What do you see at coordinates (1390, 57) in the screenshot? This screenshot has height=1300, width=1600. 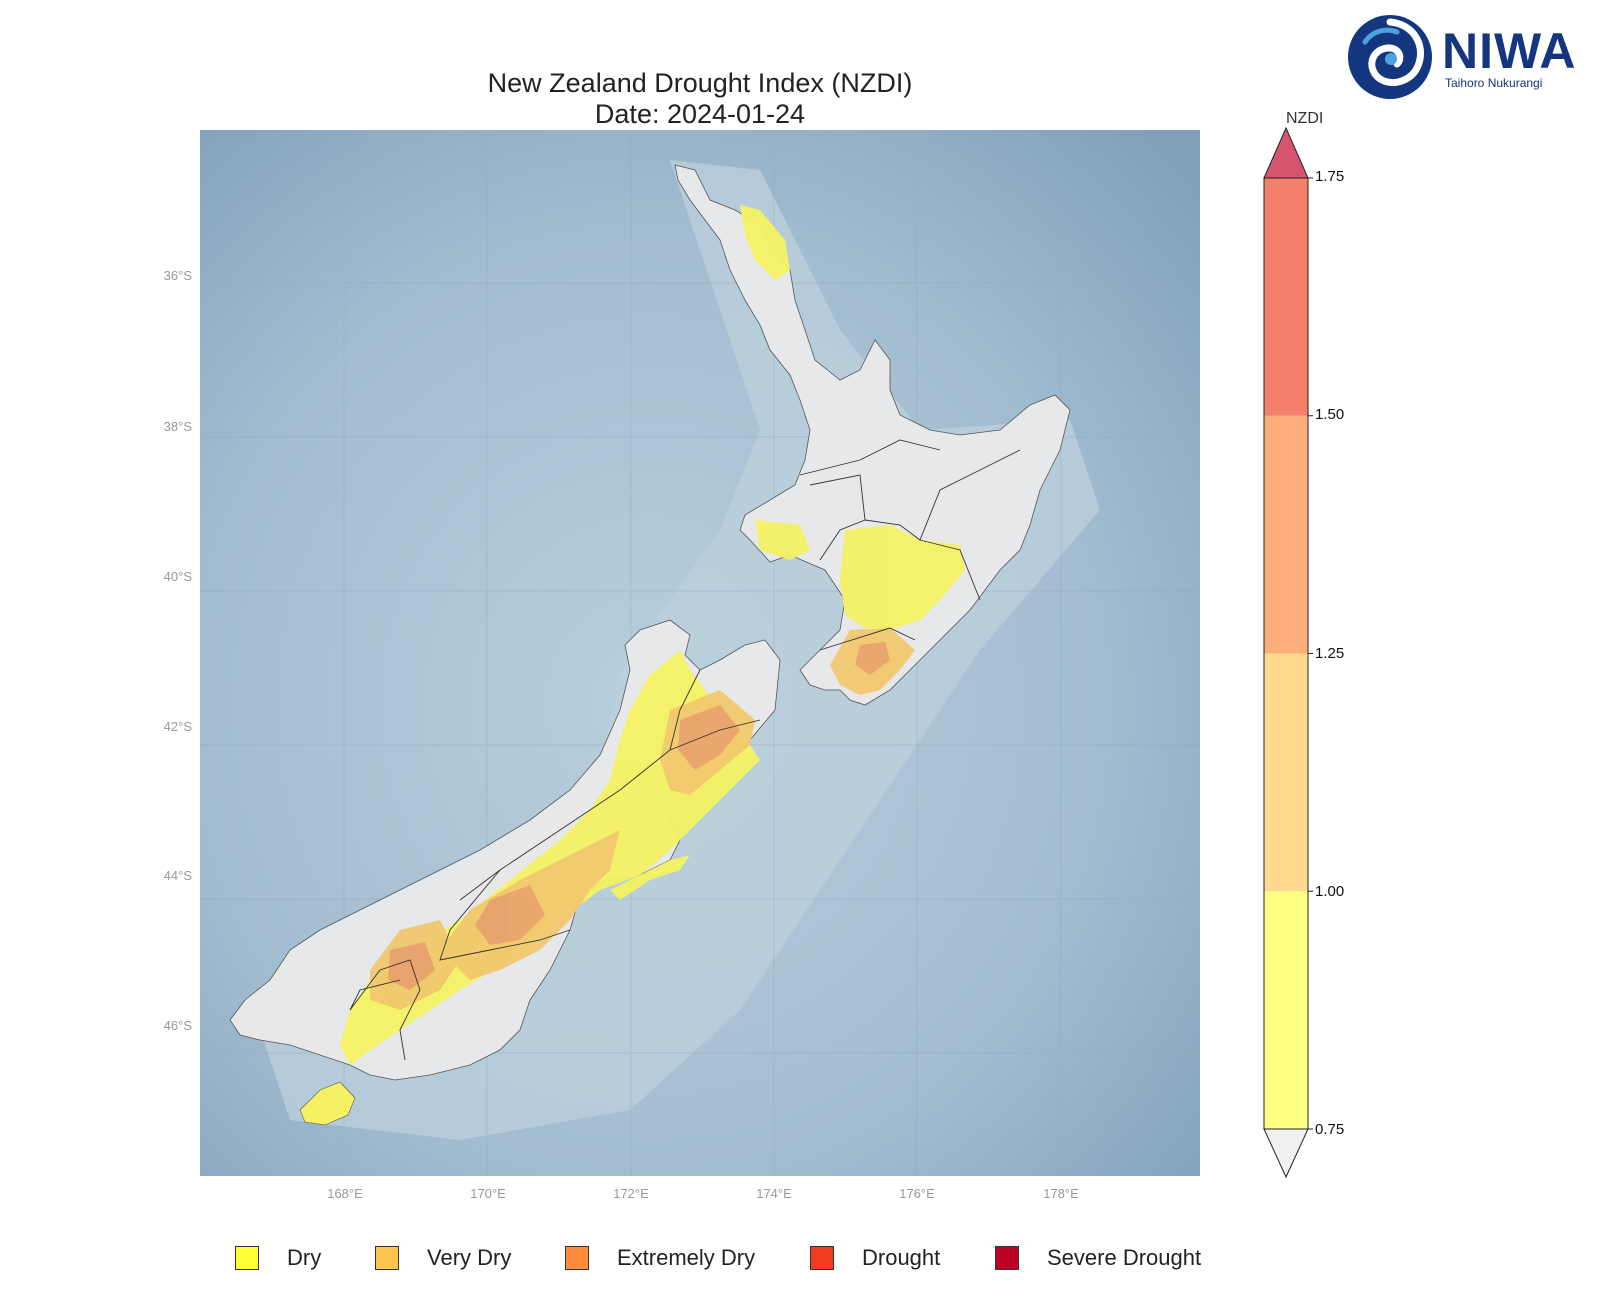 I see `niwa-swirl-icon` at bounding box center [1390, 57].